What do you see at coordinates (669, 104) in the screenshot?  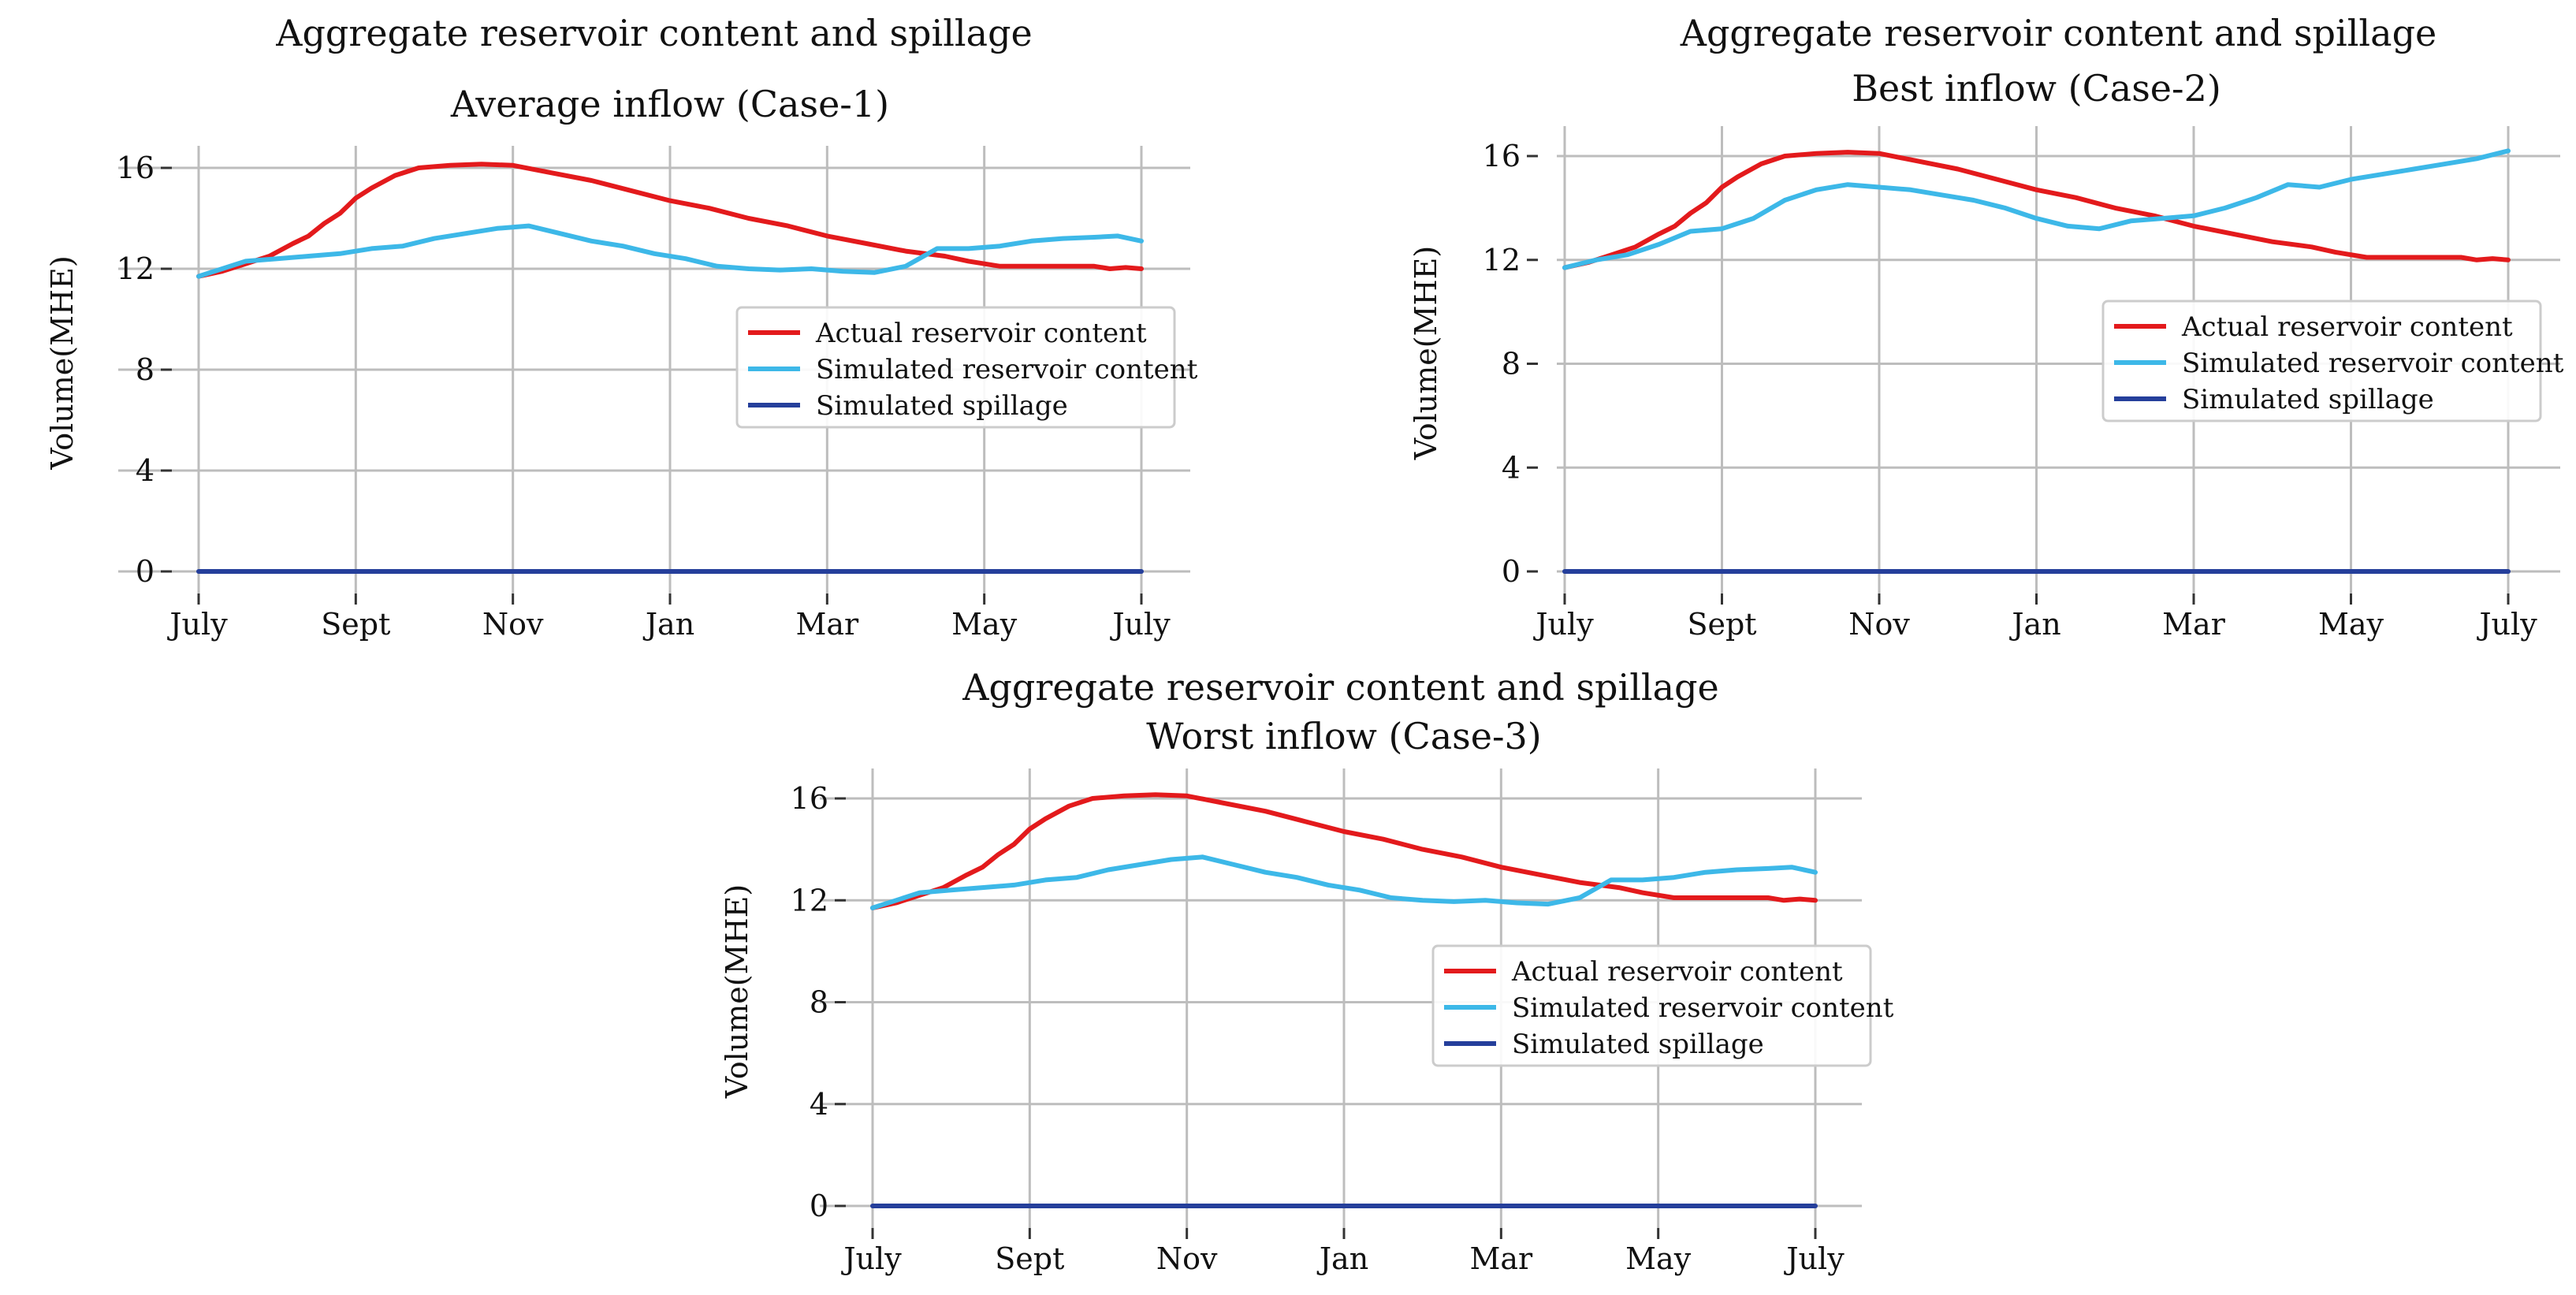 I see `chart-subtitle: Average inflow (Case-1)` at bounding box center [669, 104].